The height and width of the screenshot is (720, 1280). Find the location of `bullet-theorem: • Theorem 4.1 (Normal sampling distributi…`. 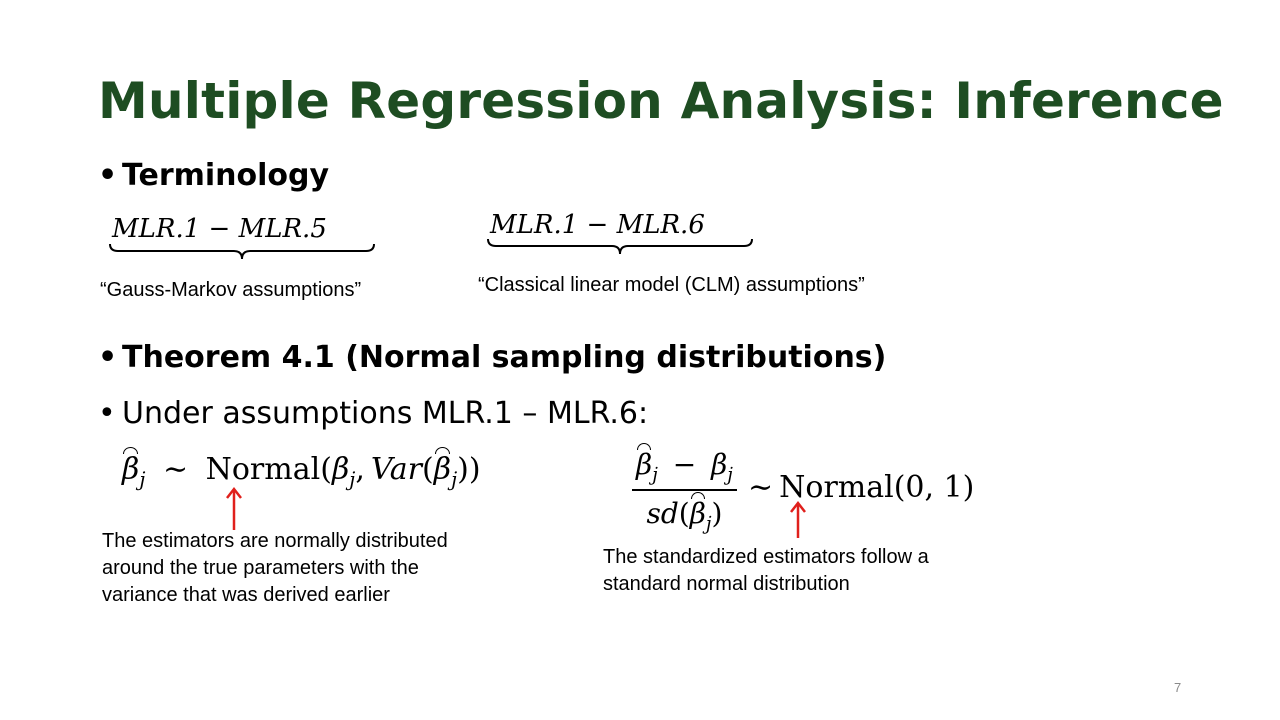

bullet-theorem: • Theorem 4.1 (Normal sampling distributi… is located at coordinates (492, 357).